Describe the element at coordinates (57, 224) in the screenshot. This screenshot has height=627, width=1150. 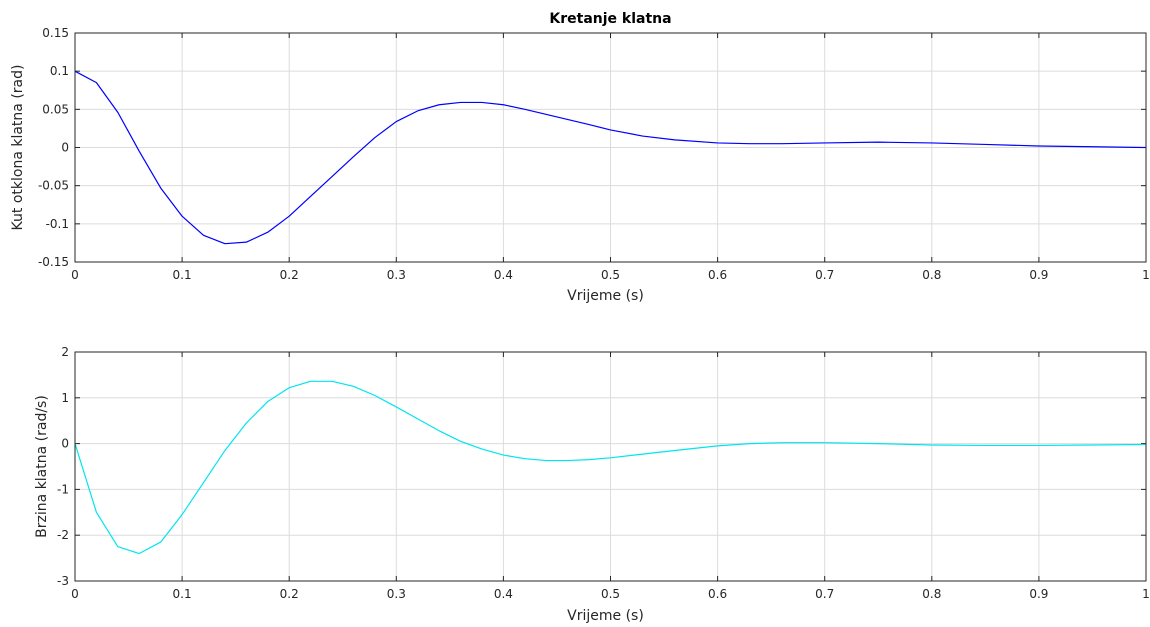
I see `y-tick-label: -0.1` at that location.